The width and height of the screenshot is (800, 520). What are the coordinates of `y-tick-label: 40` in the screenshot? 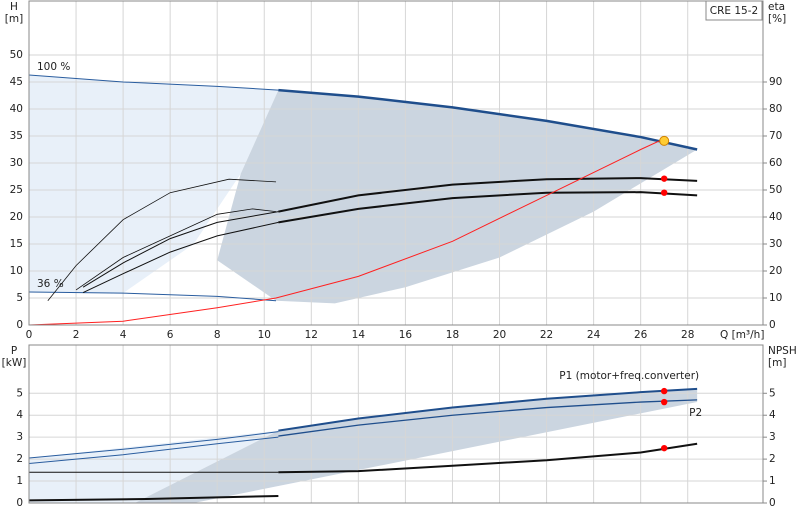 It's located at (16, 109).